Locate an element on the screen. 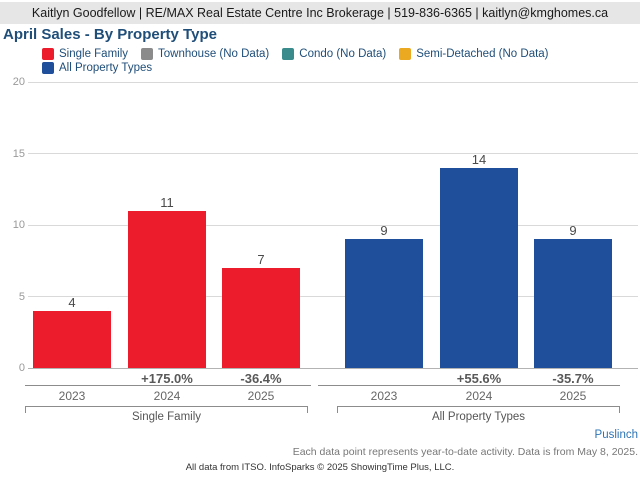 The image size is (640, 480). bar-single-family-2023 is located at coordinates (72, 339).